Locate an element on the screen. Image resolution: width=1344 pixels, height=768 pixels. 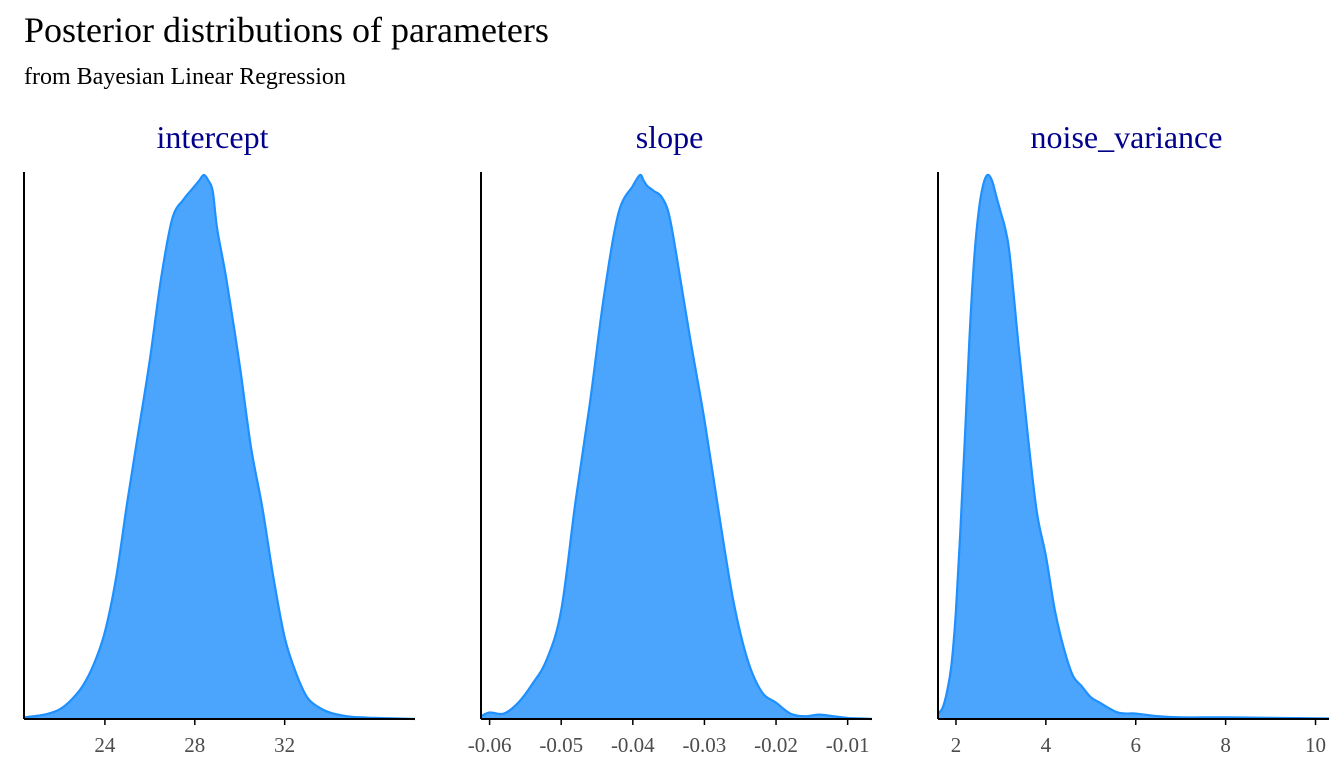
facet-title-intercept: intercept is located at coordinates (213, 137).